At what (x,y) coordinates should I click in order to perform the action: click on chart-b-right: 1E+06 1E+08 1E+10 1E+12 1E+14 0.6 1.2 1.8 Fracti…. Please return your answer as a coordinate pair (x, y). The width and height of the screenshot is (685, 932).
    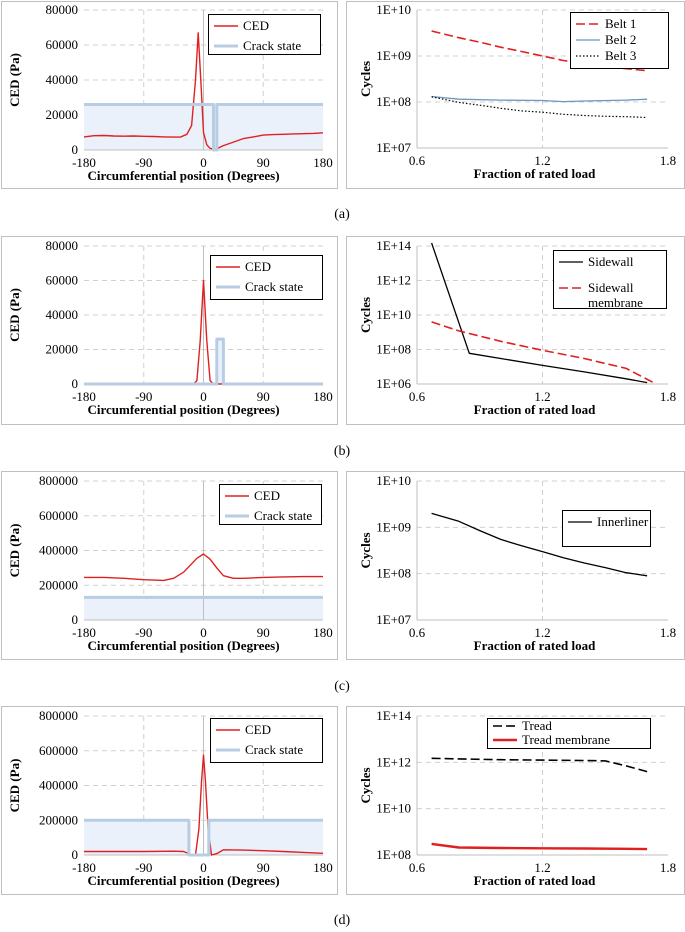
    Looking at the image, I should click on (515, 330).